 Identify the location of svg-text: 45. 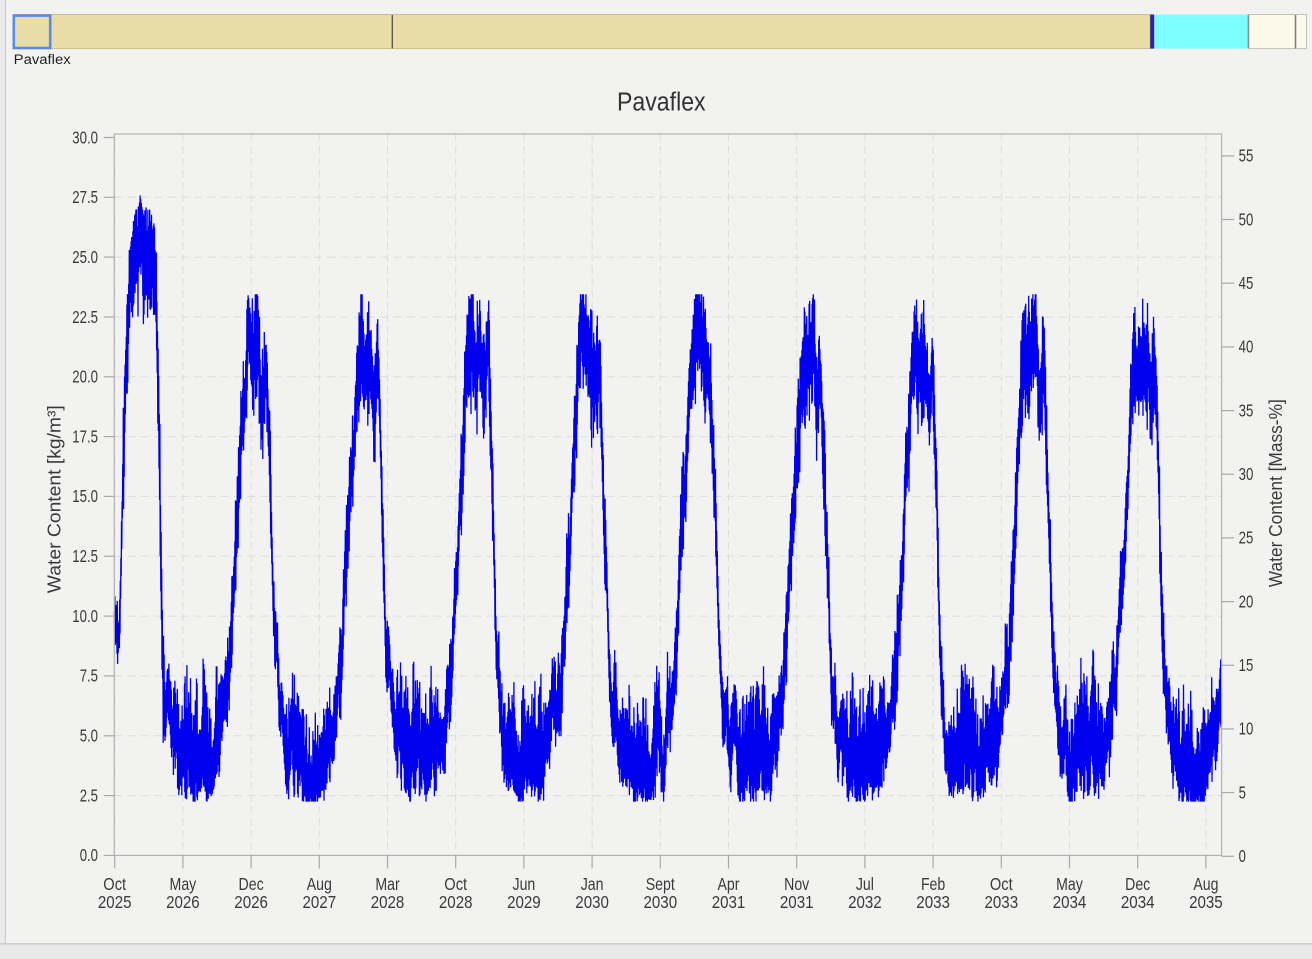
(1246, 283).